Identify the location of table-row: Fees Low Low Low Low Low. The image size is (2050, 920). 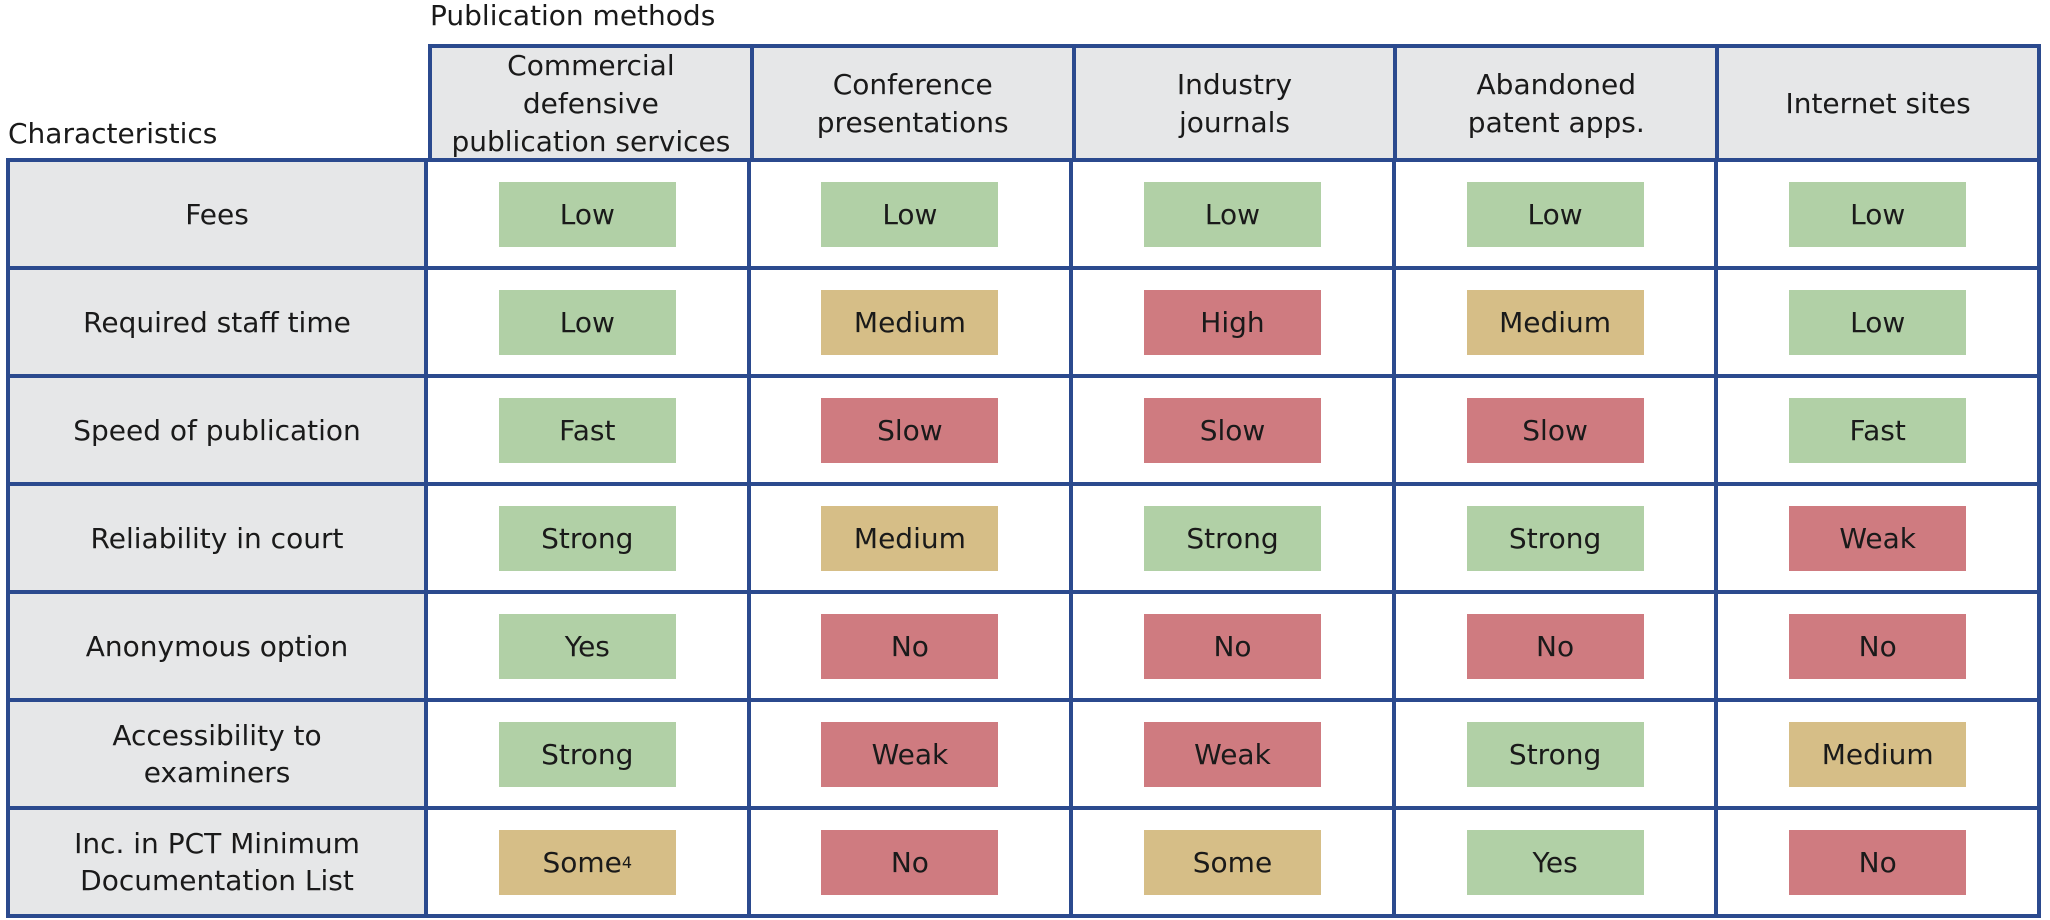
(1023, 214).